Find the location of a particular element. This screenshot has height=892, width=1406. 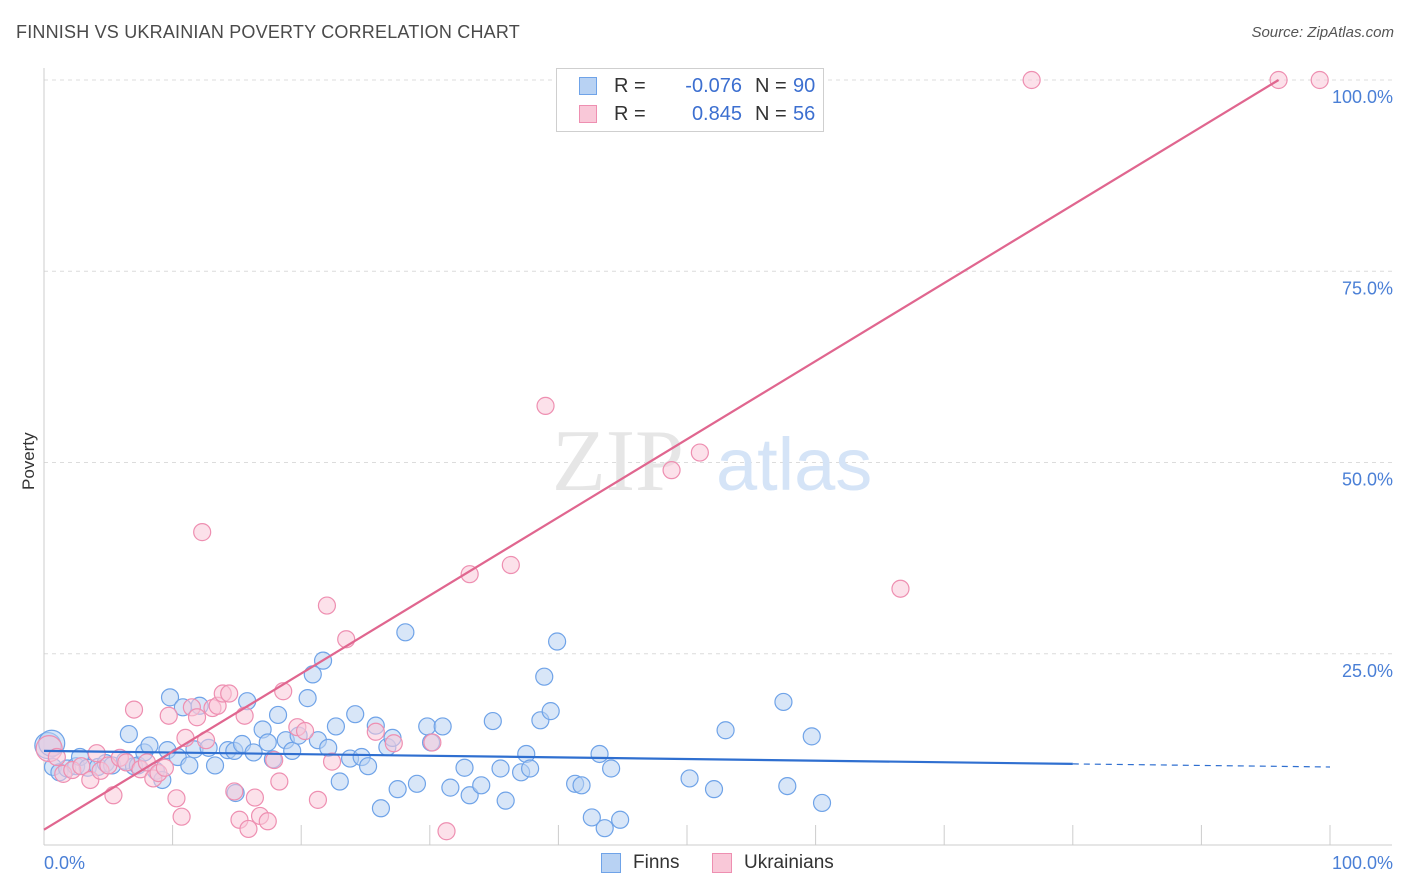

legend-swatch-finns is located at coordinates (588, 86).